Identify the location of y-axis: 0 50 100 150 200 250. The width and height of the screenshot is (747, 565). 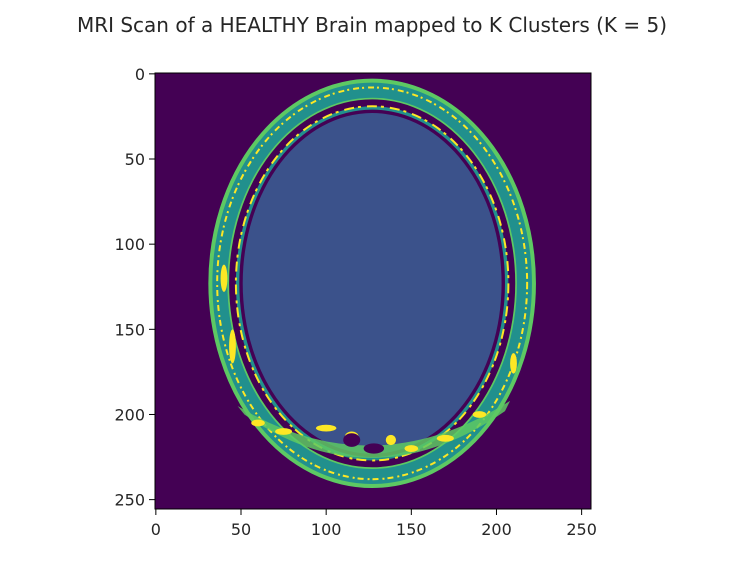
(134, 287).